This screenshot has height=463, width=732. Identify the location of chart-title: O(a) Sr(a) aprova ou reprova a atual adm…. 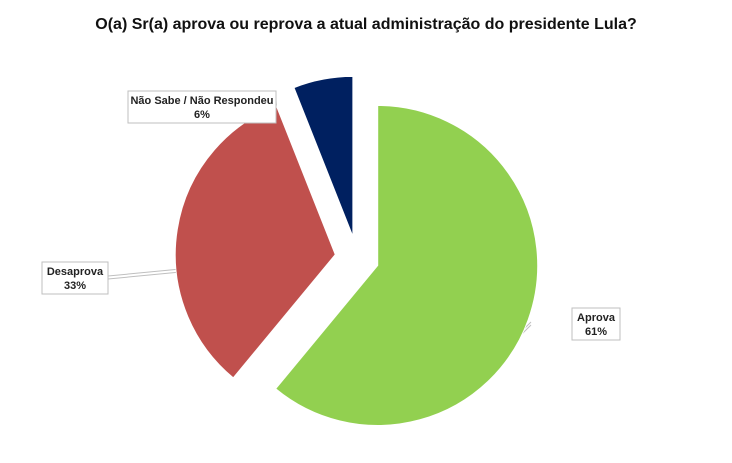
(366, 24).